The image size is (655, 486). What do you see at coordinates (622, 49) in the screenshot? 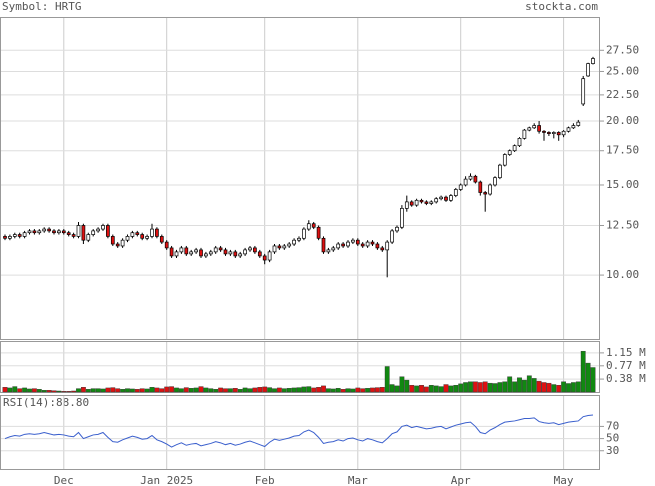
I see `y-tick-label: 27.50` at bounding box center [622, 49].